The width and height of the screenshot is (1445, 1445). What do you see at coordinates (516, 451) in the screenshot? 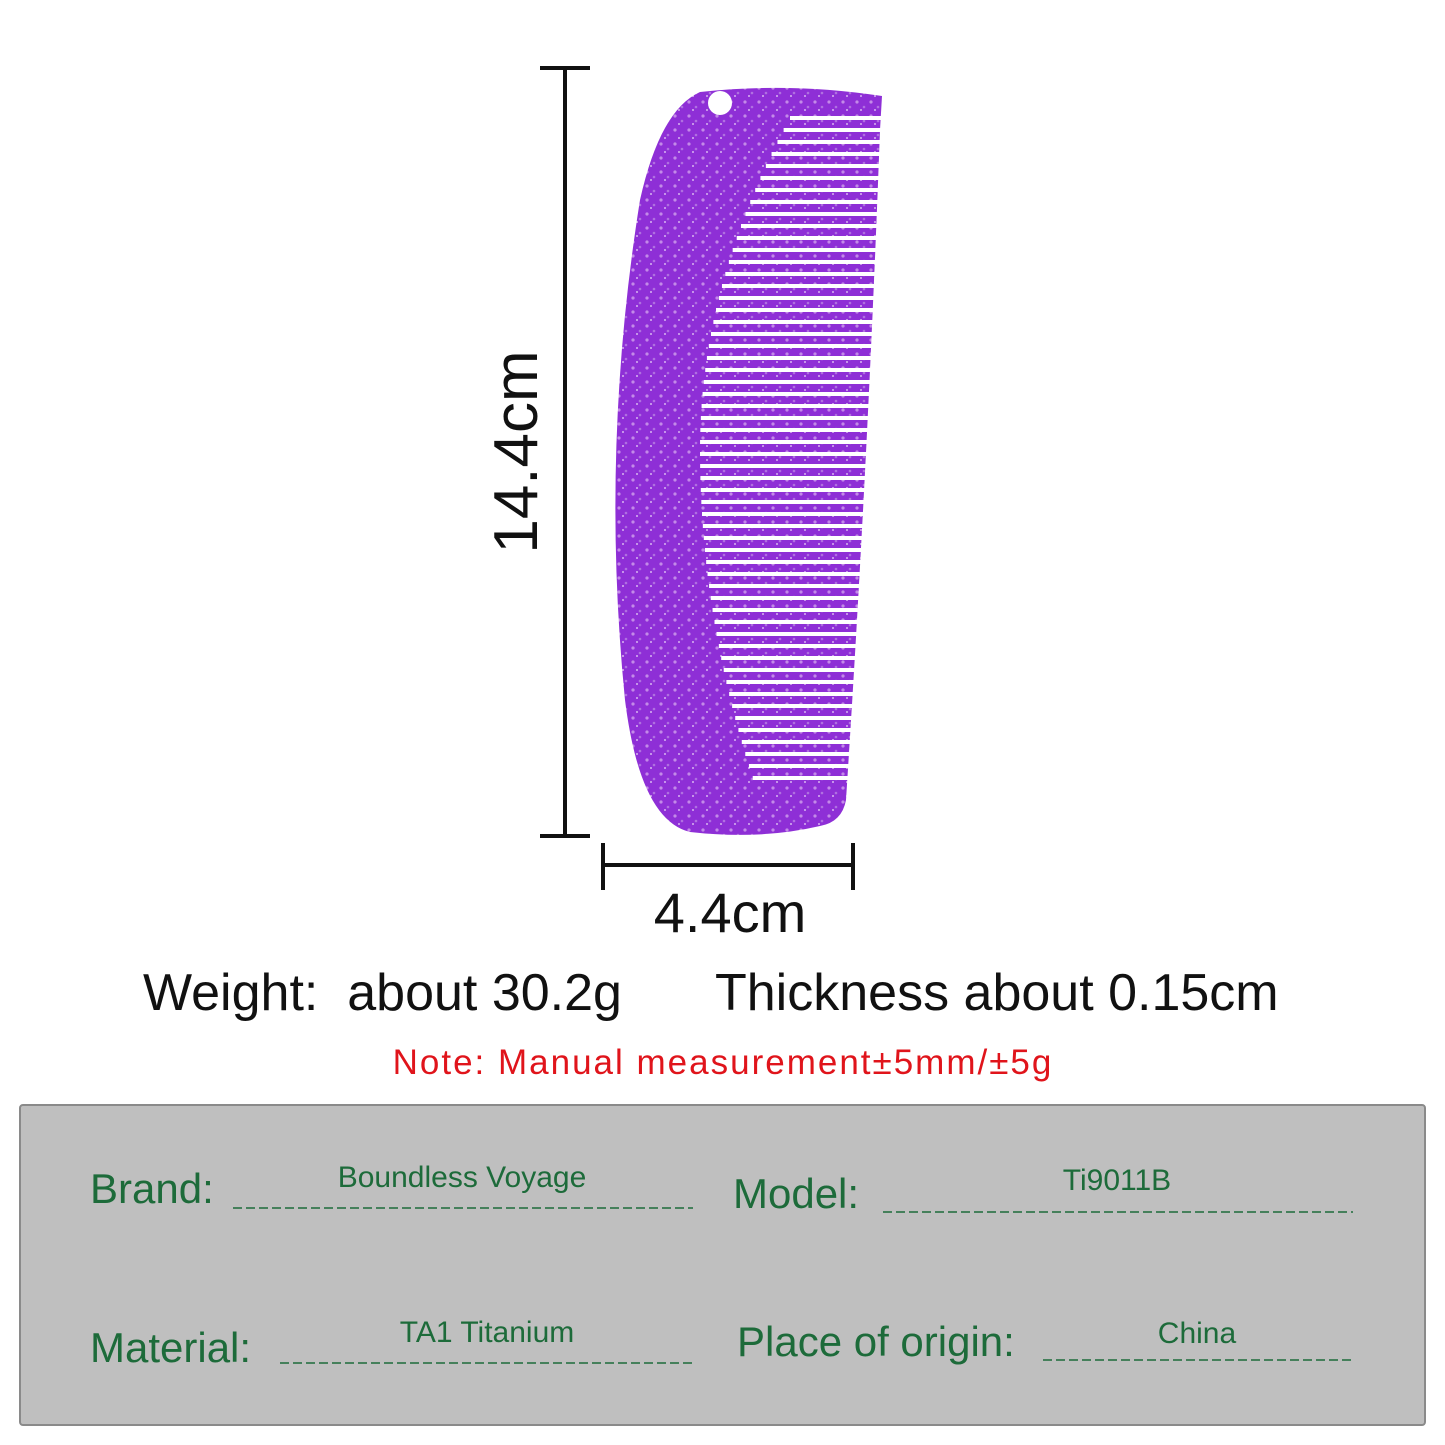
I see `height-label: 14.4cm` at bounding box center [516, 451].